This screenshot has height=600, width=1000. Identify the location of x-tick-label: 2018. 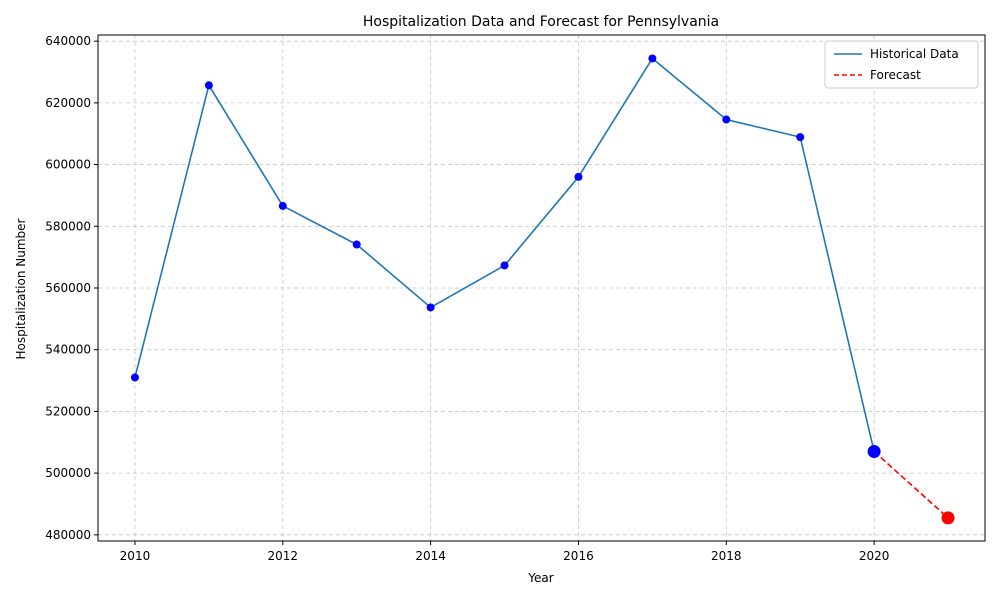
(726, 556).